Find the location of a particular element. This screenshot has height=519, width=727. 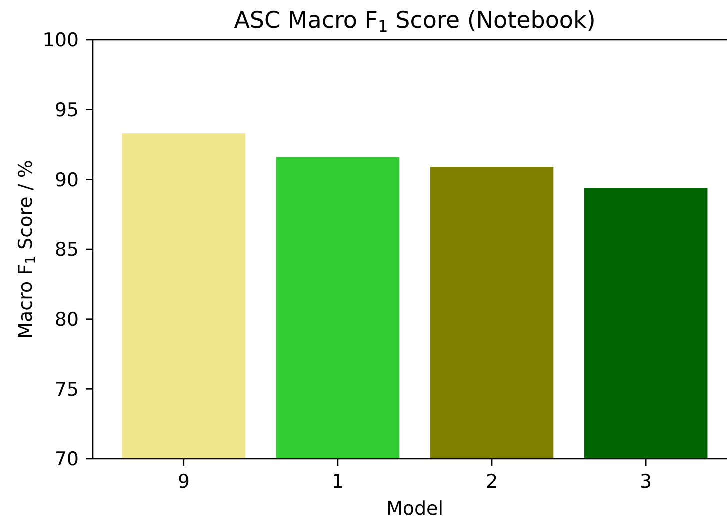

x-tick-label: 2 is located at coordinates (492, 482).